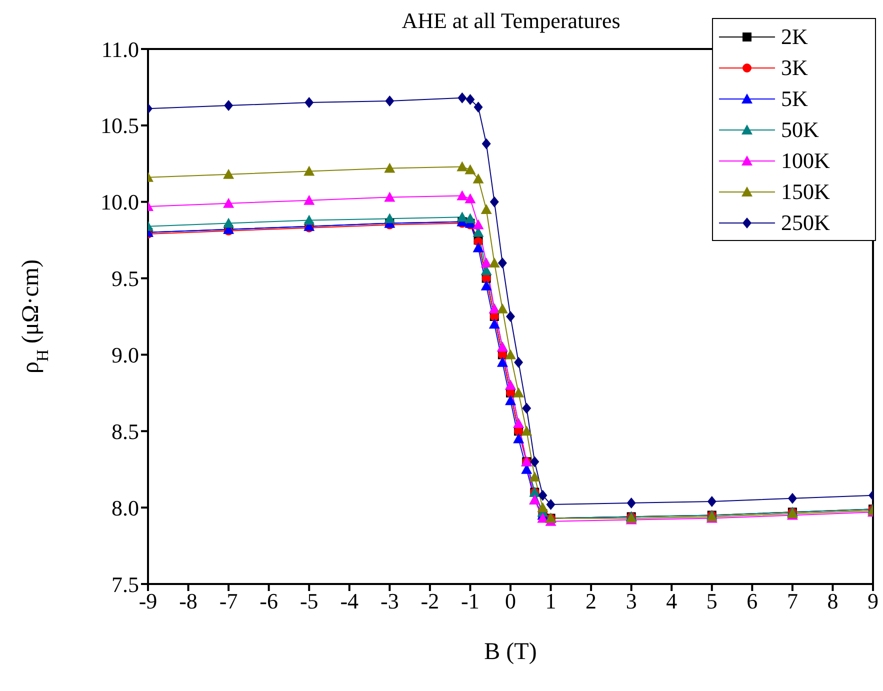  I want to click on x-tick-label: -4, so click(349, 601).